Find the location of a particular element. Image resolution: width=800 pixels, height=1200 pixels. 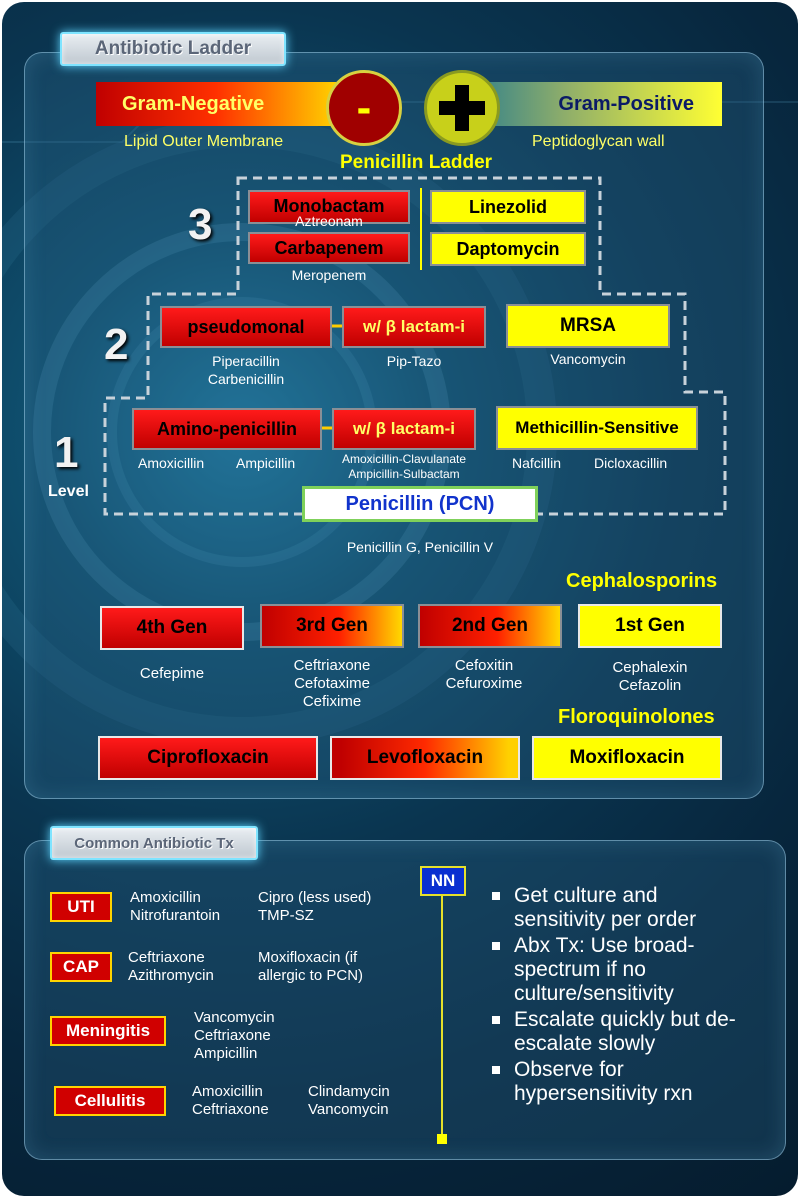

title-tag: Antibiotic Ladder is located at coordinates (173, 49).